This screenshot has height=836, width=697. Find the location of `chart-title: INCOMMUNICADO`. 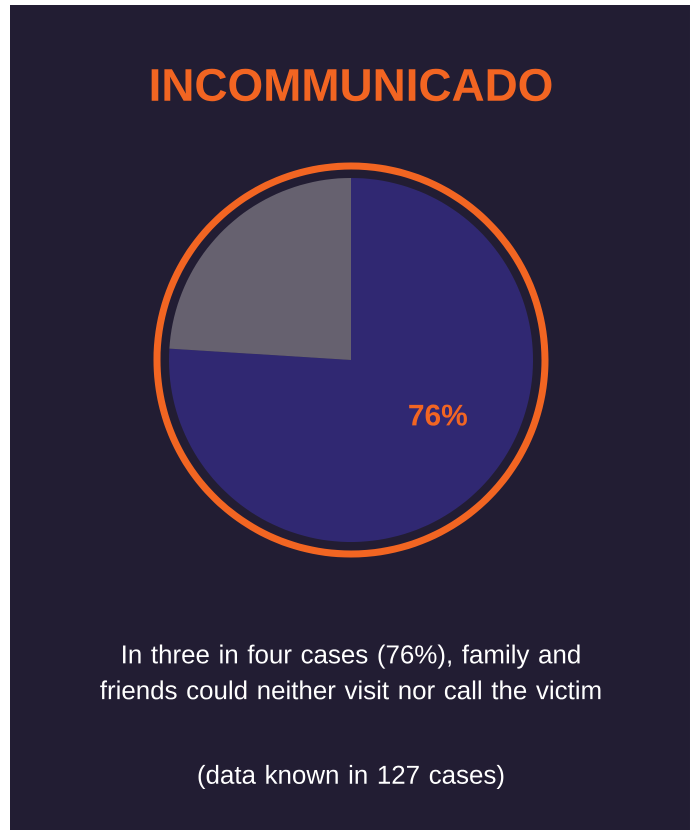

chart-title: INCOMMUNICADO is located at coordinates (352, 85).